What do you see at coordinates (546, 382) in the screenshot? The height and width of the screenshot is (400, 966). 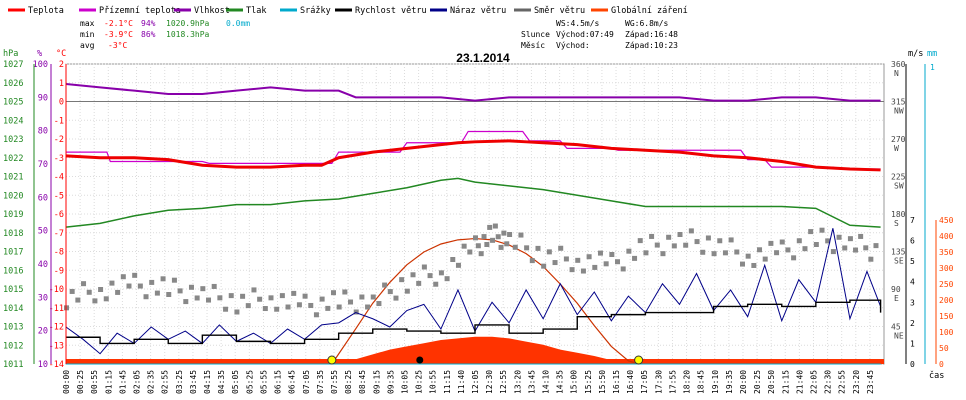 I see `time-tick-label: 14:10` at bounding box center [546, 382].